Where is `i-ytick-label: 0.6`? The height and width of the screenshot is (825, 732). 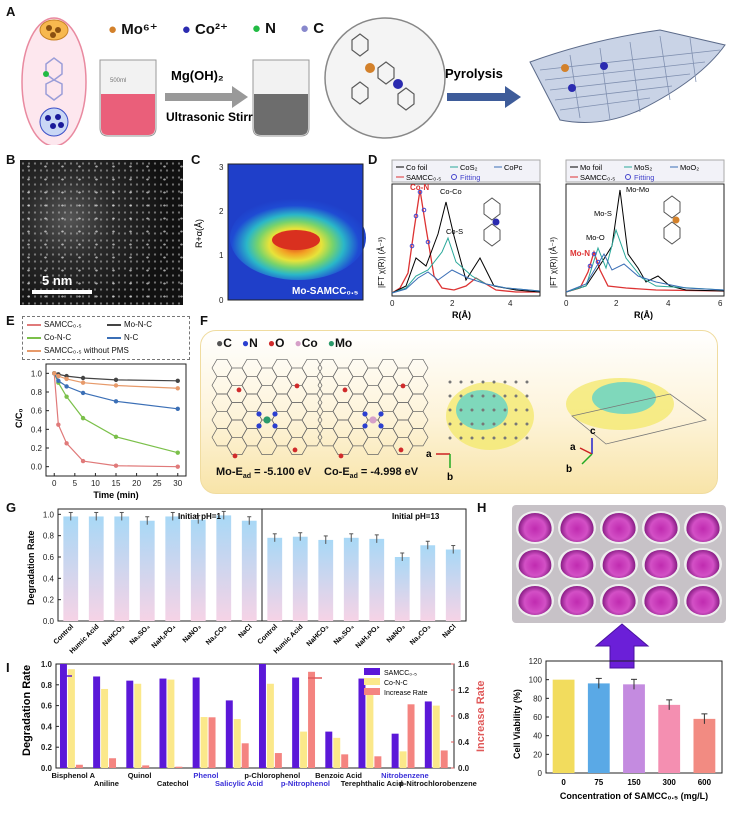
i-ytick-label: 0.6 is located at coordinates (47, 706).